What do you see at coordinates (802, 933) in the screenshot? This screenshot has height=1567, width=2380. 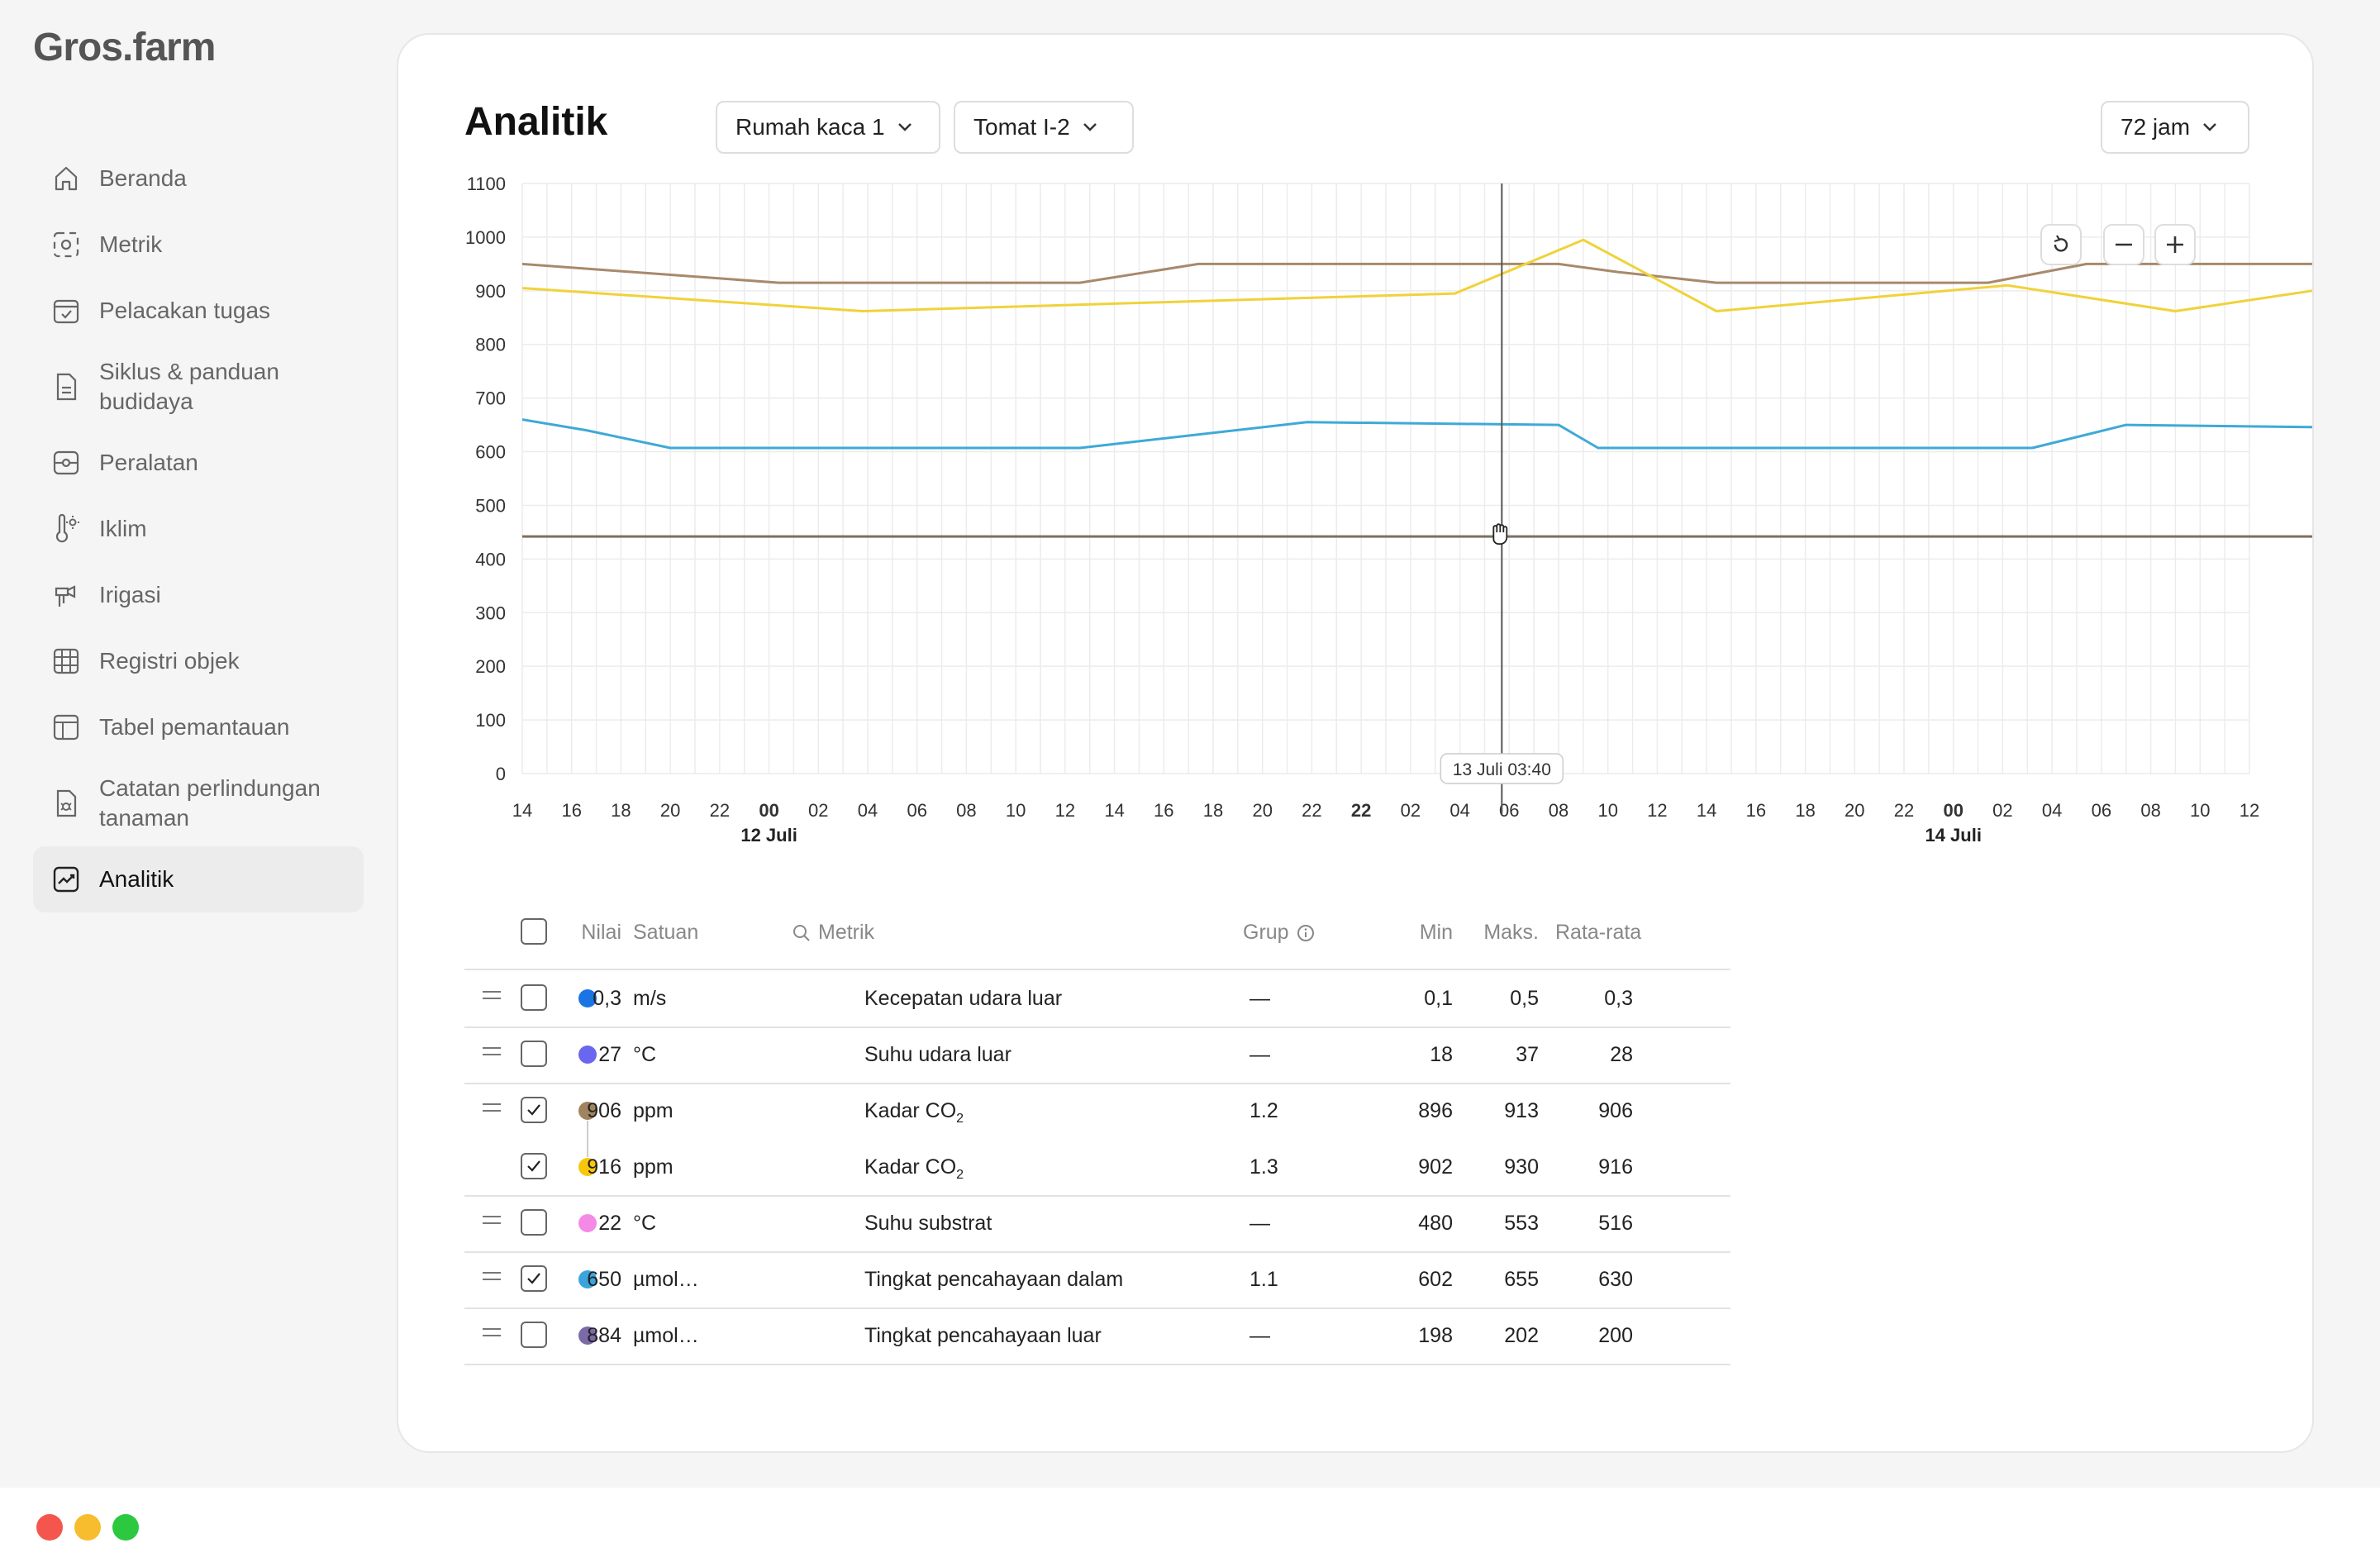 I see `search-icon` at bounding box center [802, 933].